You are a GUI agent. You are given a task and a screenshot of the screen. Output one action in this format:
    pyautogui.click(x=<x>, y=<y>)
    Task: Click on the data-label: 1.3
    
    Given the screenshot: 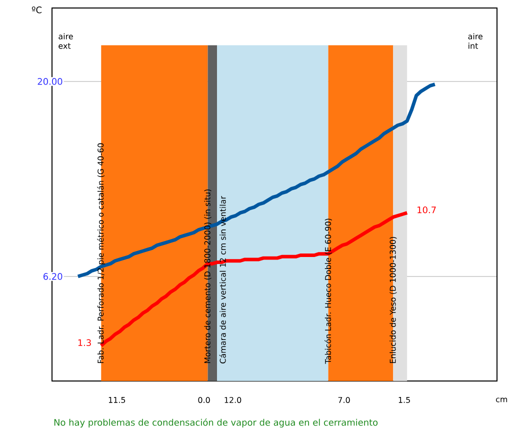 What is the action you would take?
    pyautogui.click(x=84, y=342)
    